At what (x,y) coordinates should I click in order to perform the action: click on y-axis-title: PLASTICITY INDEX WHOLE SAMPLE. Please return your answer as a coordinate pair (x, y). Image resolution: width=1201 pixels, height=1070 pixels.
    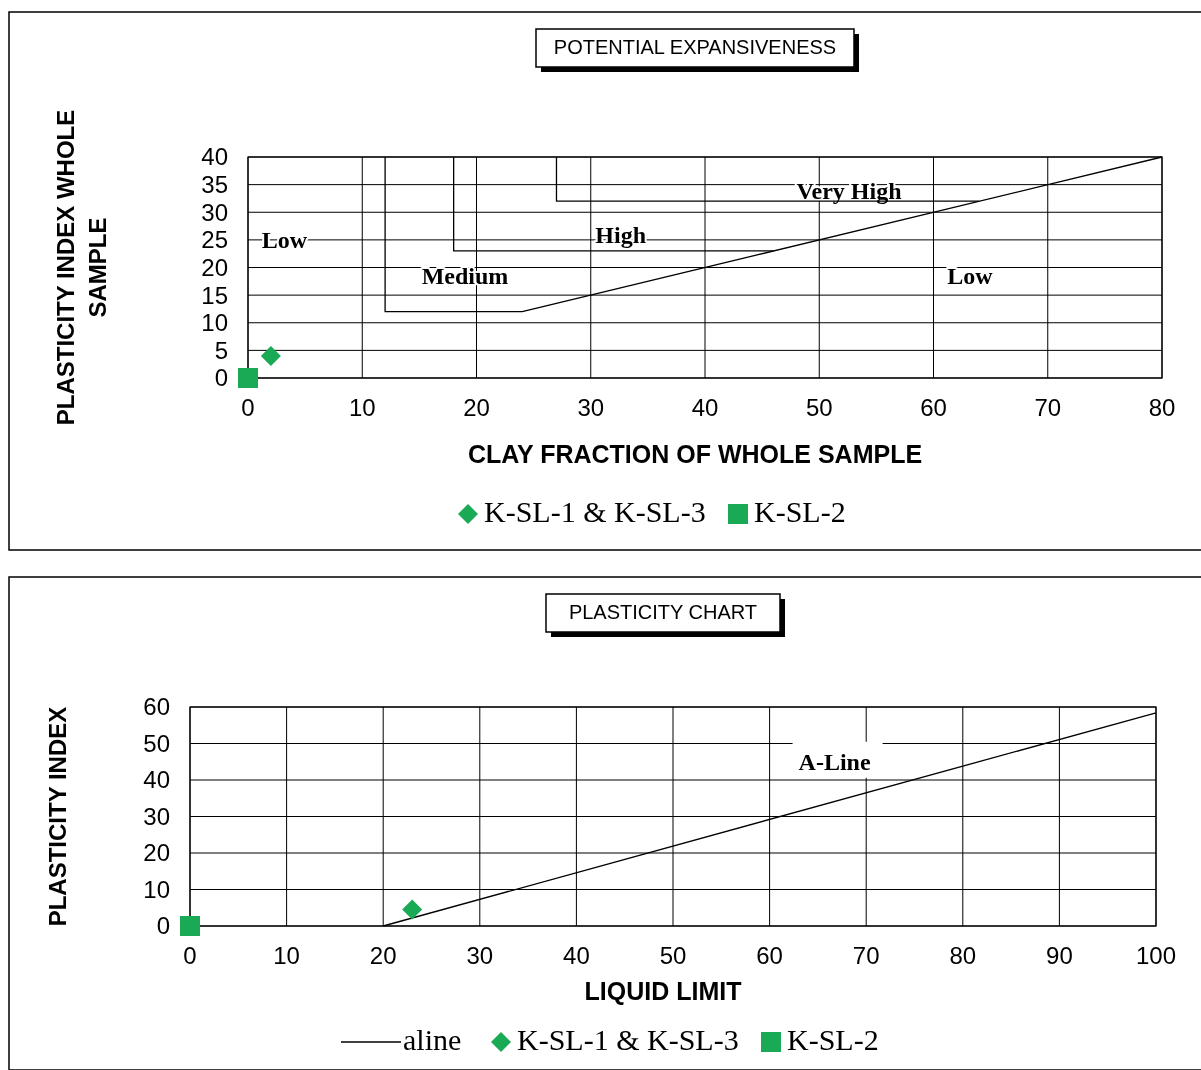
    Looking at the image, I should click on (81, 267).